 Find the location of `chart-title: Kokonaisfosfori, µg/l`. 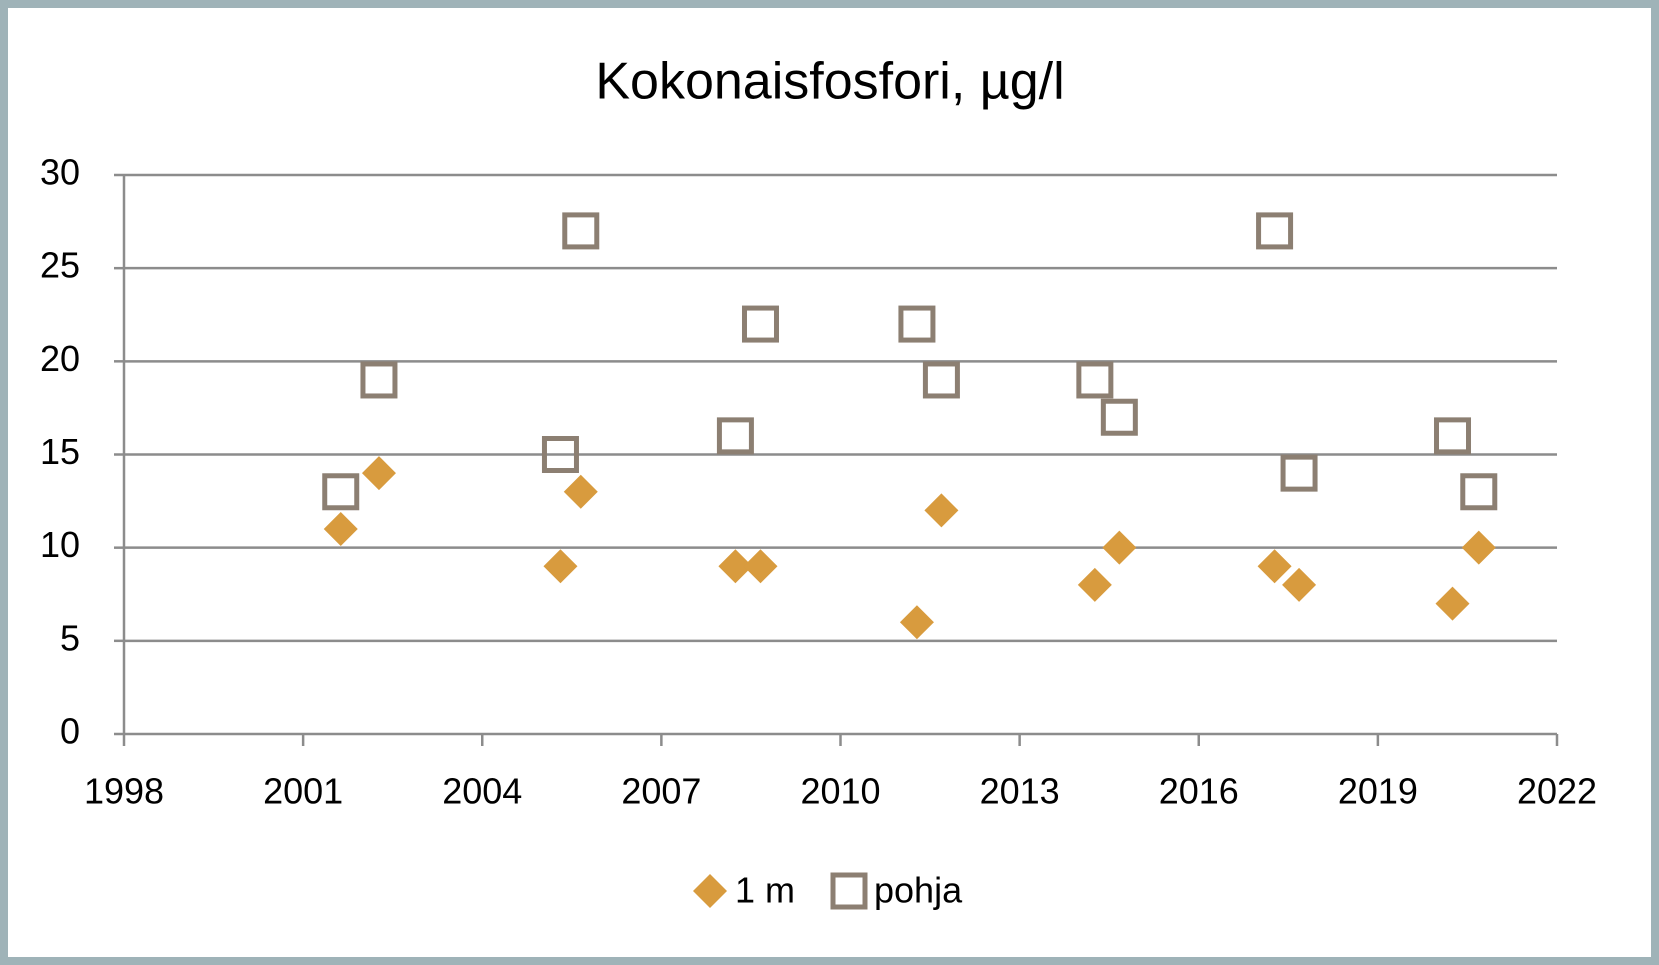

chart-title: Kokonaisfosfori, µg/l is located at coordinates (829, 82).